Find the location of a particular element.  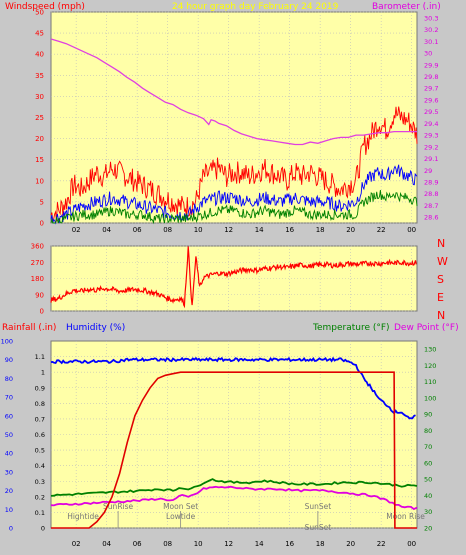

panel3-x-tick: 10 is located at coordinates (198, 544).